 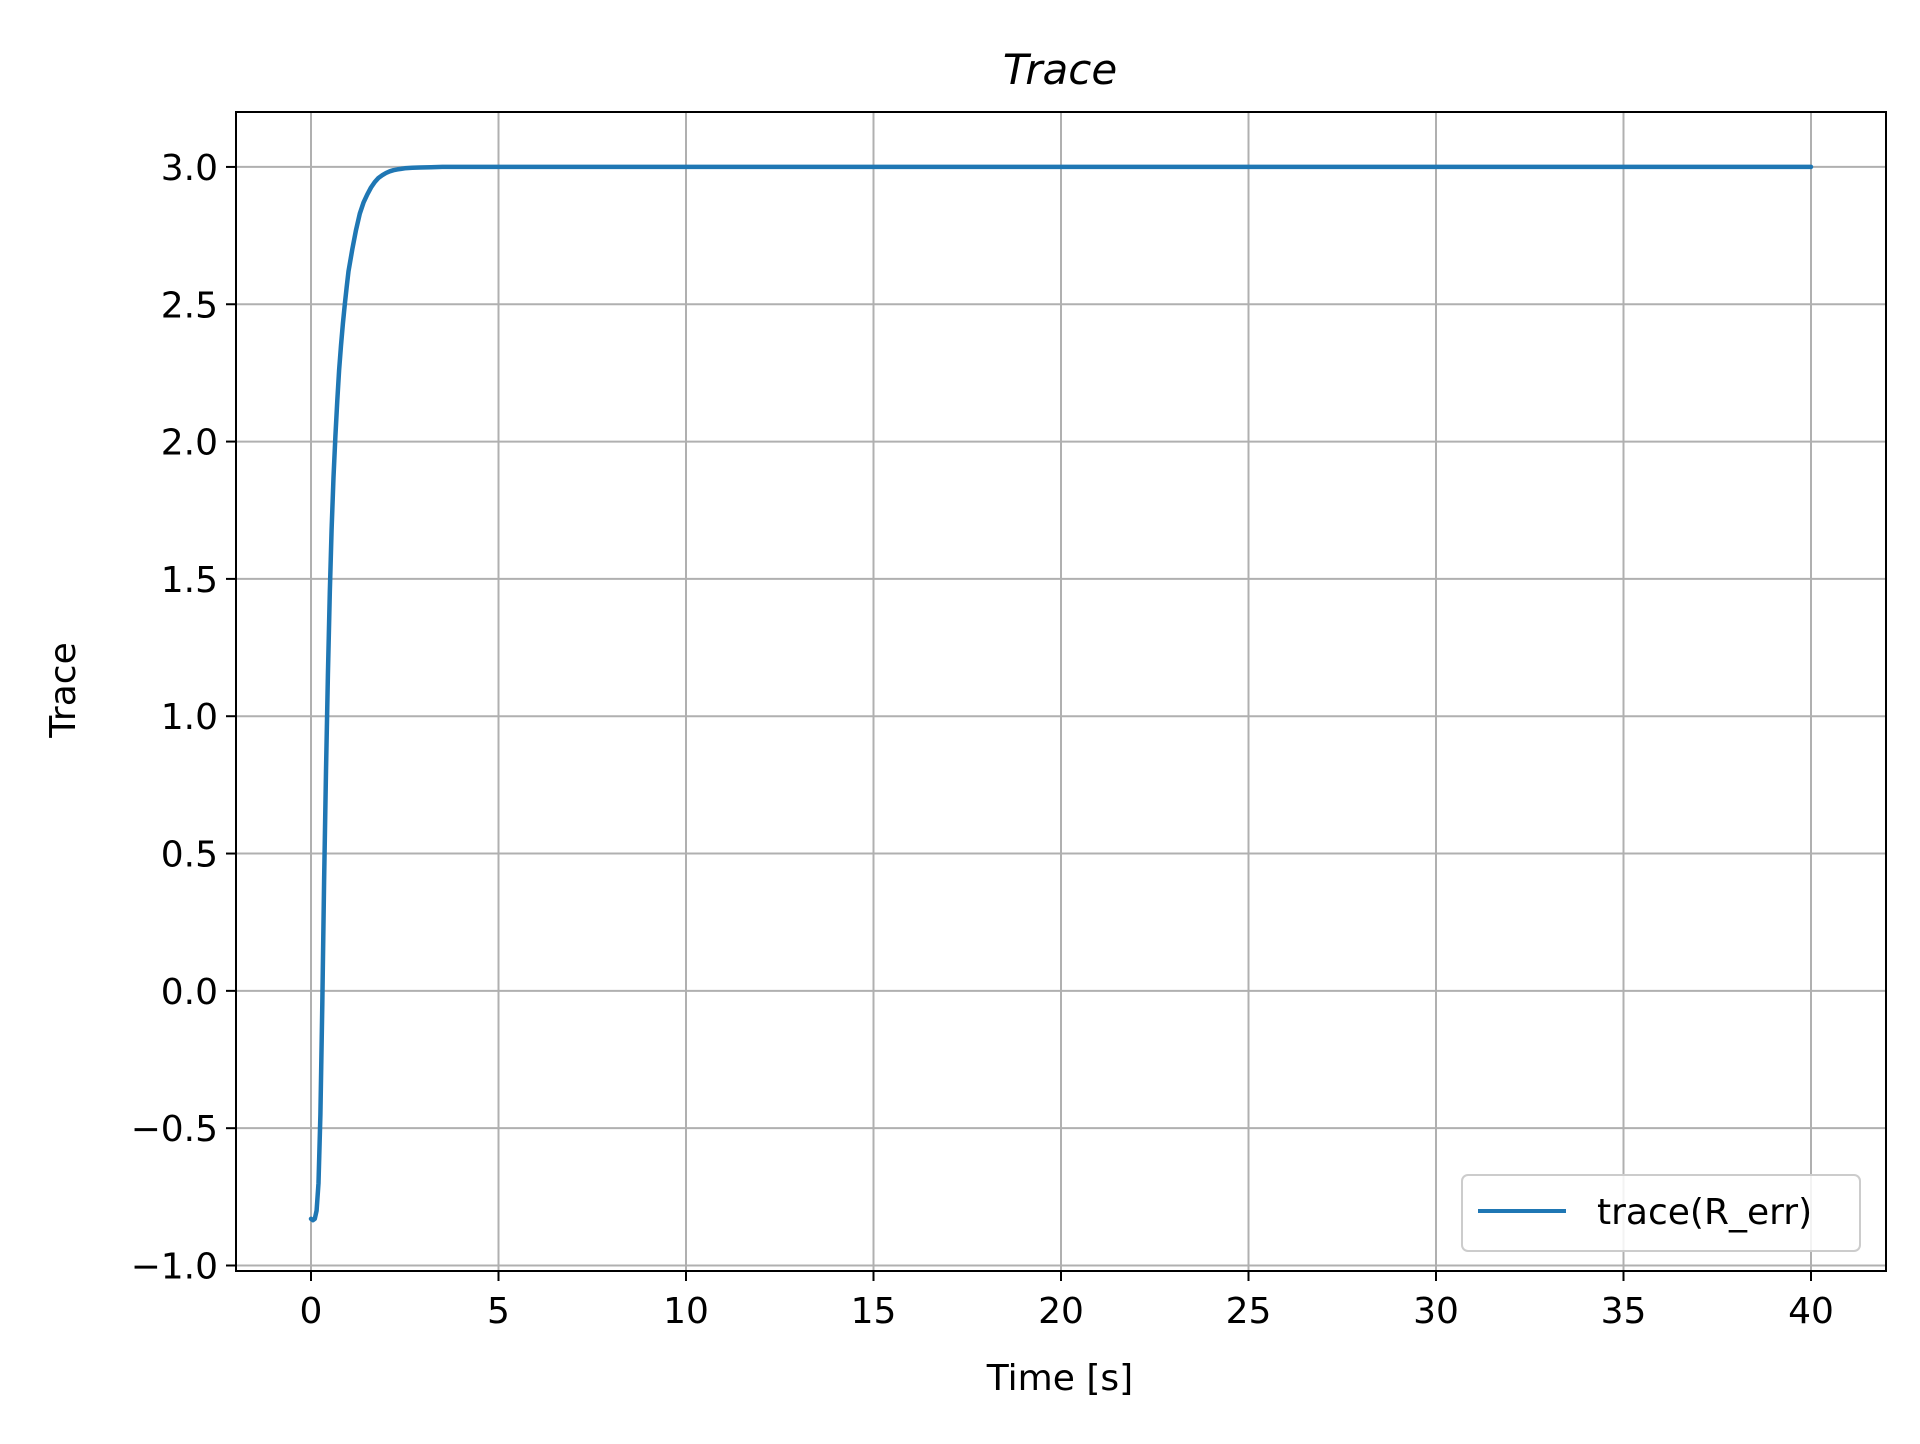 What do you see at coordinates (174, 1129) in the screenshot?
I see `y-tick-label: −0.5` at bounding box center [174, 1129].